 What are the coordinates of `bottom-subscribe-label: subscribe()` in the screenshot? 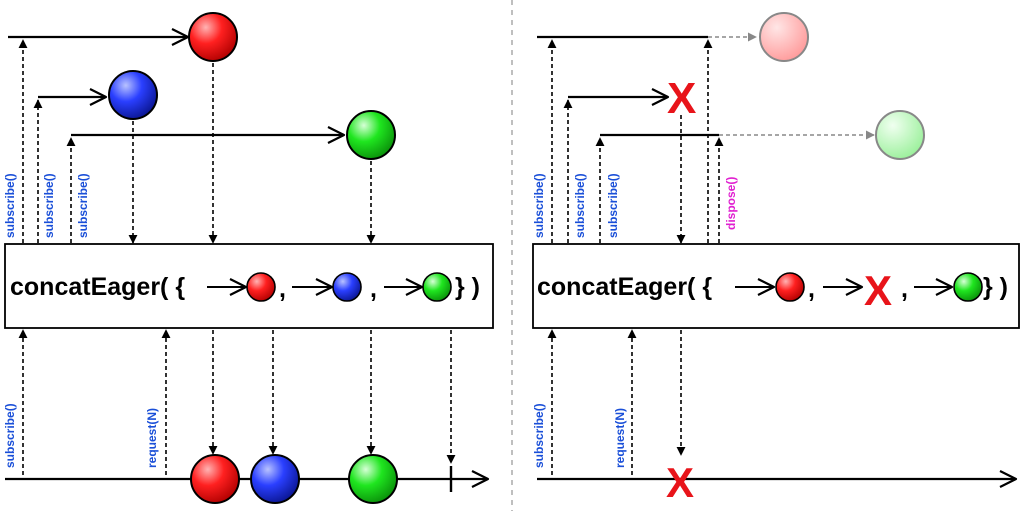 It's located at (10, 435).